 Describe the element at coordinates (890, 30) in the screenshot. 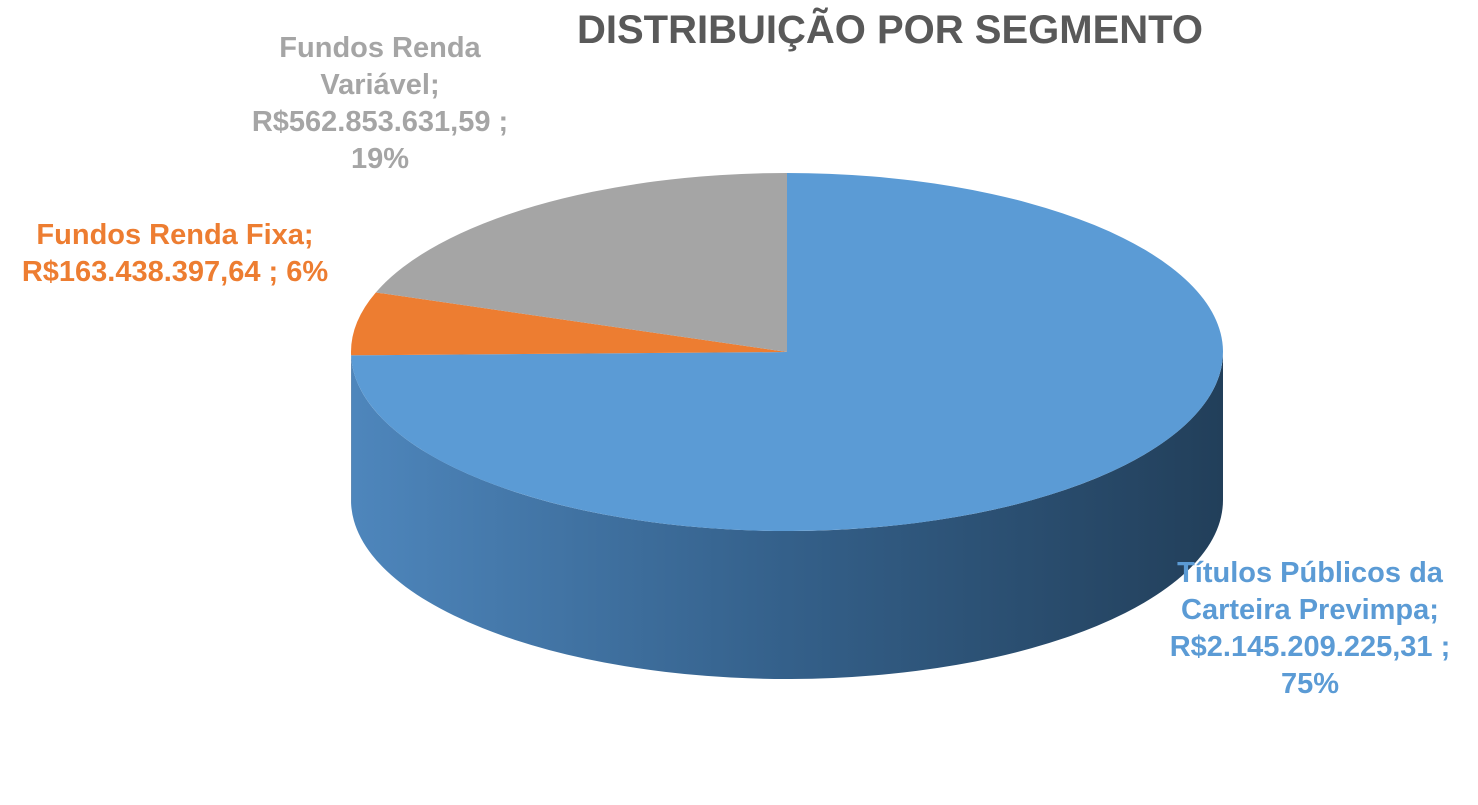

I see `chart-title: DISTRIBUIÇÃO POR SEGMENTO` at that location.